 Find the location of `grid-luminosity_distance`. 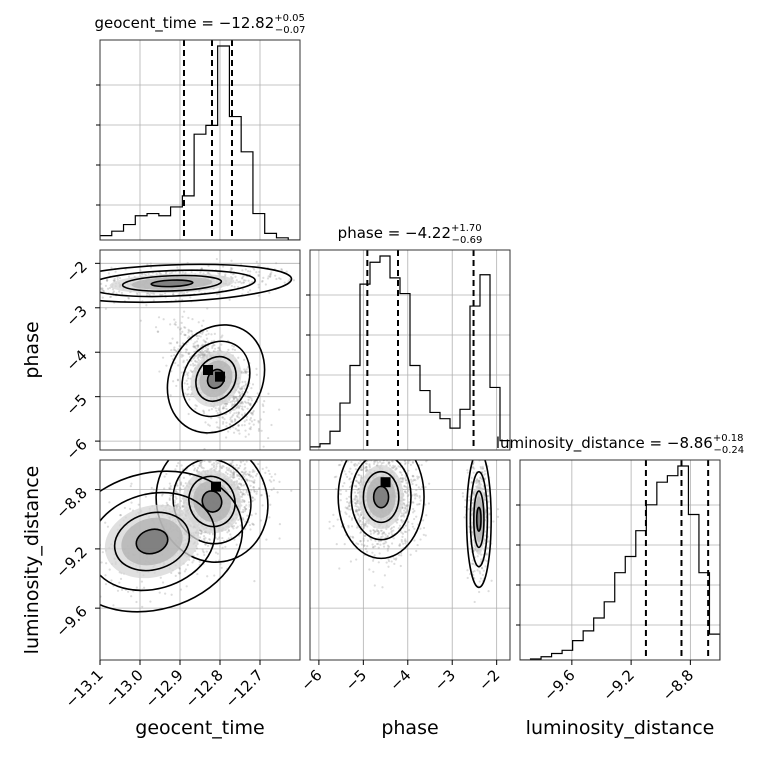

grid-luminosity_distance is located at coordinates (620, 560).